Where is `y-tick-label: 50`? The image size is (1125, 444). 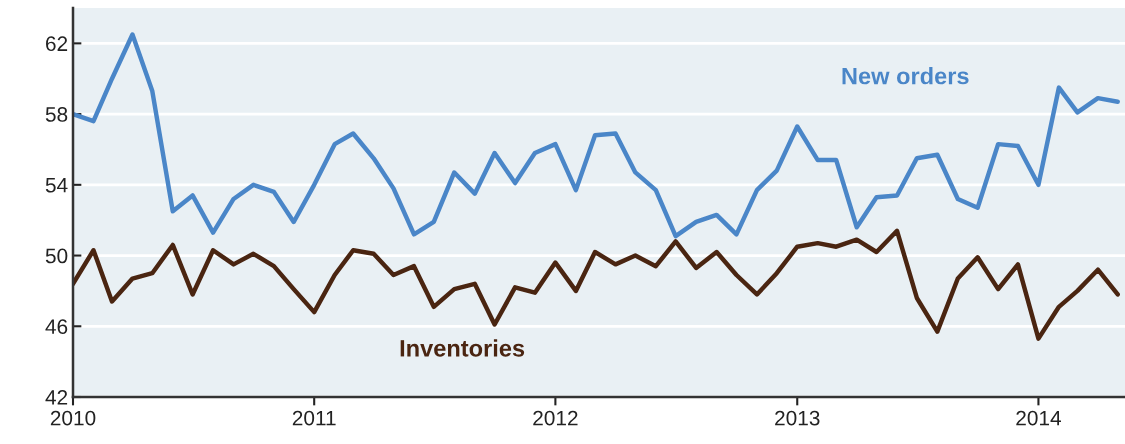 y-tick-label: 50 is located at coordinates (56, 256).